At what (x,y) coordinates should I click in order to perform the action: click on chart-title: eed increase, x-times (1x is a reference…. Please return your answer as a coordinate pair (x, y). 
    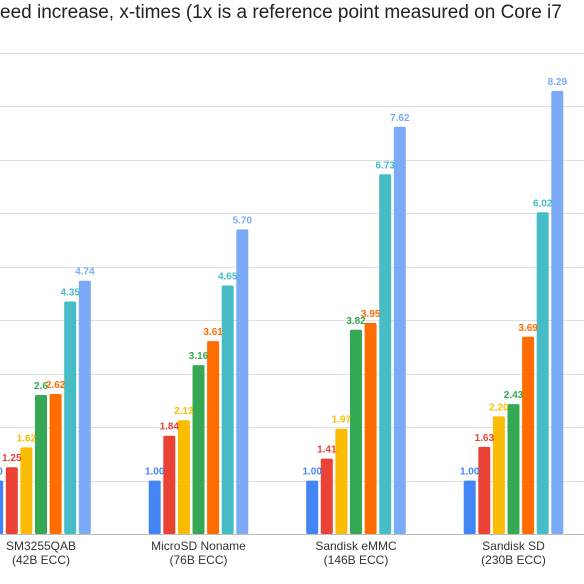
    Looking at the image, I should click on (281, 12).